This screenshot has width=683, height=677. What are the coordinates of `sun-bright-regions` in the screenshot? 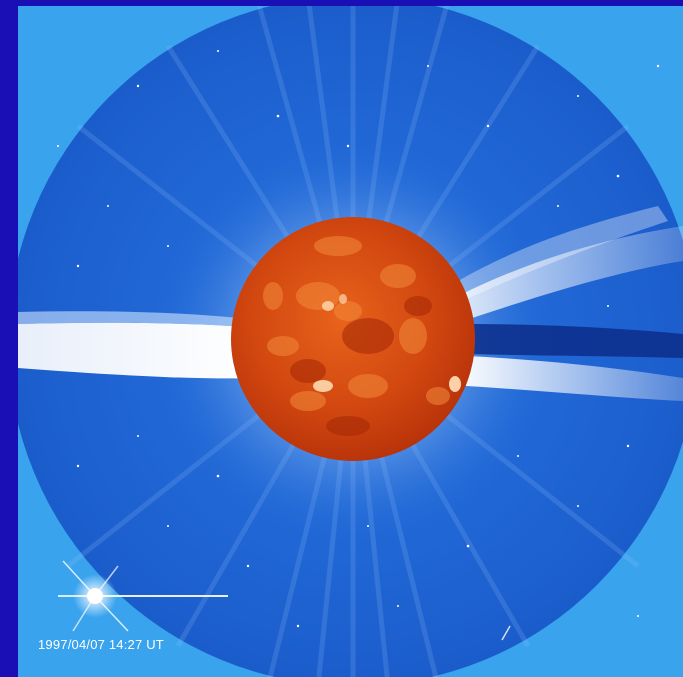 It's located at (387, 343).